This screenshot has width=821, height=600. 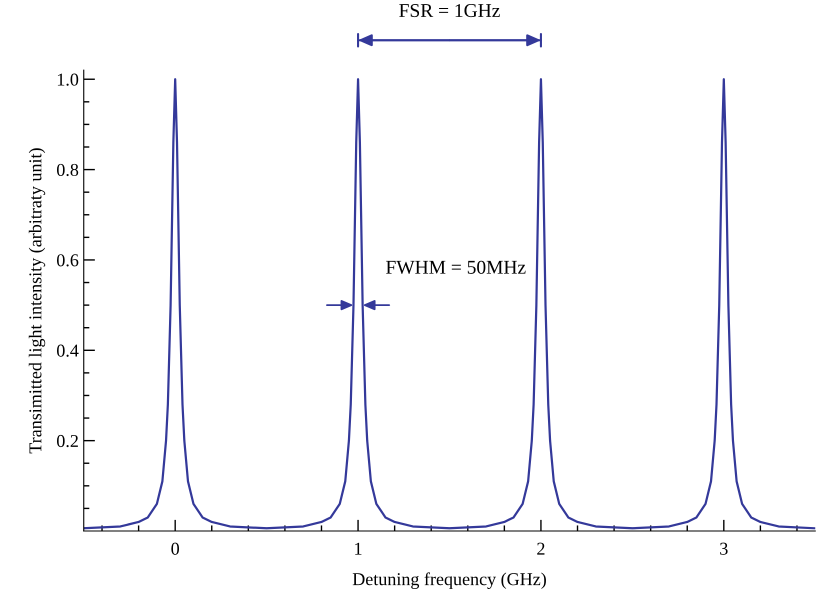 What do you see at coordinates (456, 267) in the screenshot?
I see `annotation: FWHM = 50MHz` at bounding box center [456, 267].